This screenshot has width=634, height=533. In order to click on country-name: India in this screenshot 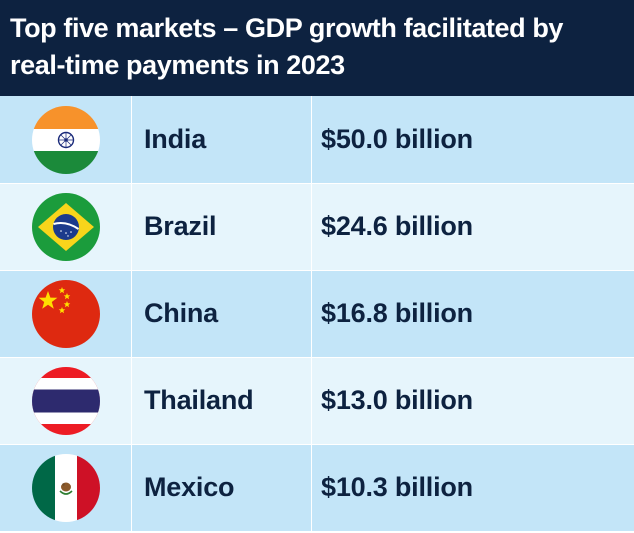, I will do `click(175, 139)`.